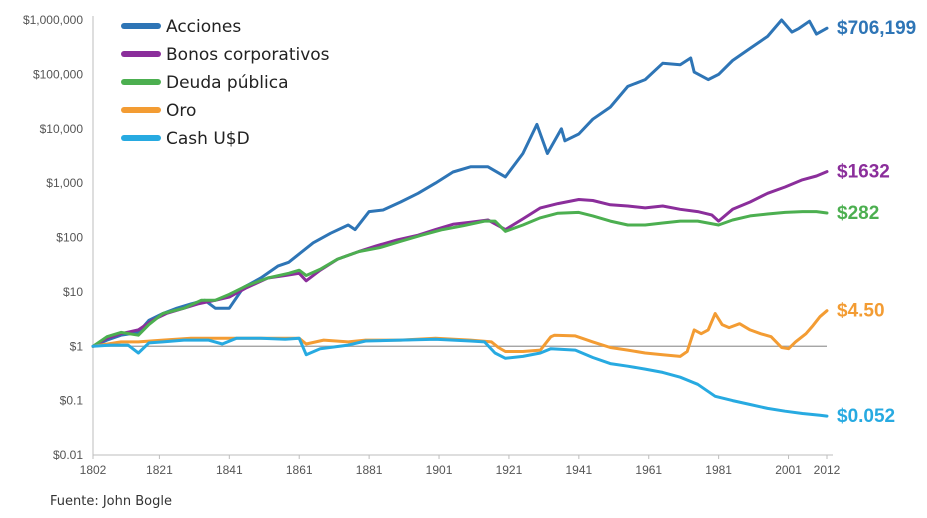  Describe the element at coordinates (53, 20) in the screenshot. I see `y-tick-label: $1,000,000` at that location.